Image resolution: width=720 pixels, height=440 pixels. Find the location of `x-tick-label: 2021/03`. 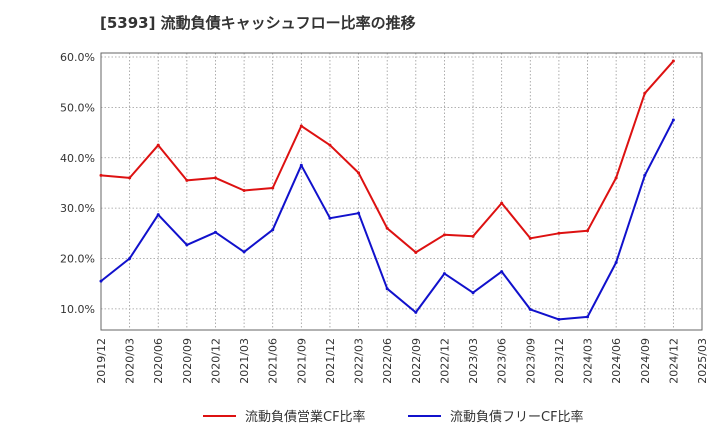

x-tick-label: 2021/03 is located at coordinates (244, 361).